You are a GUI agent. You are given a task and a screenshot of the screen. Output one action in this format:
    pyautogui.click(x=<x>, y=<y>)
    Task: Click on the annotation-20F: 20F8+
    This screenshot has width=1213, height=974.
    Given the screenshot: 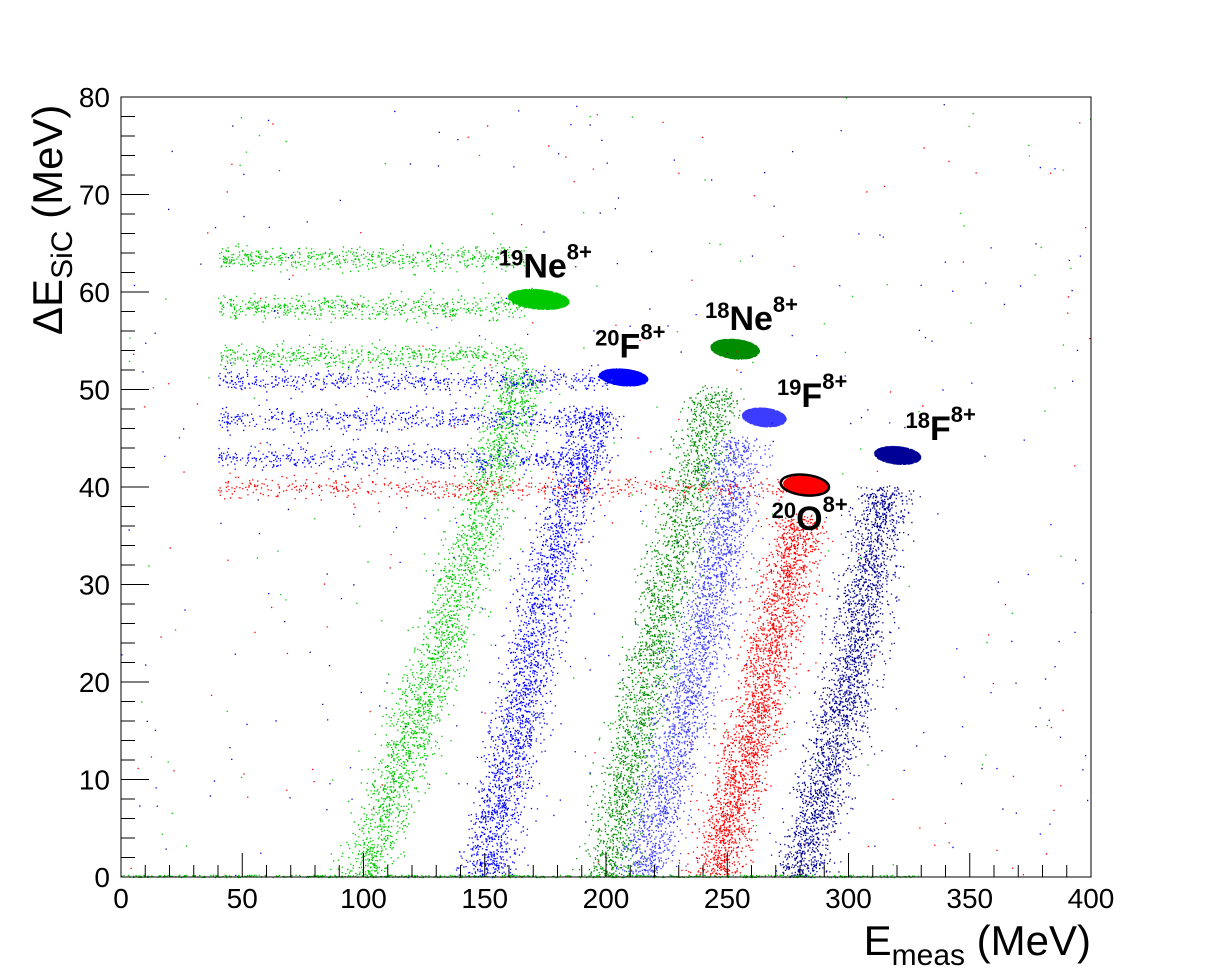 What is the action you would take?
    pyautogui.click(x=630, y=342)
    